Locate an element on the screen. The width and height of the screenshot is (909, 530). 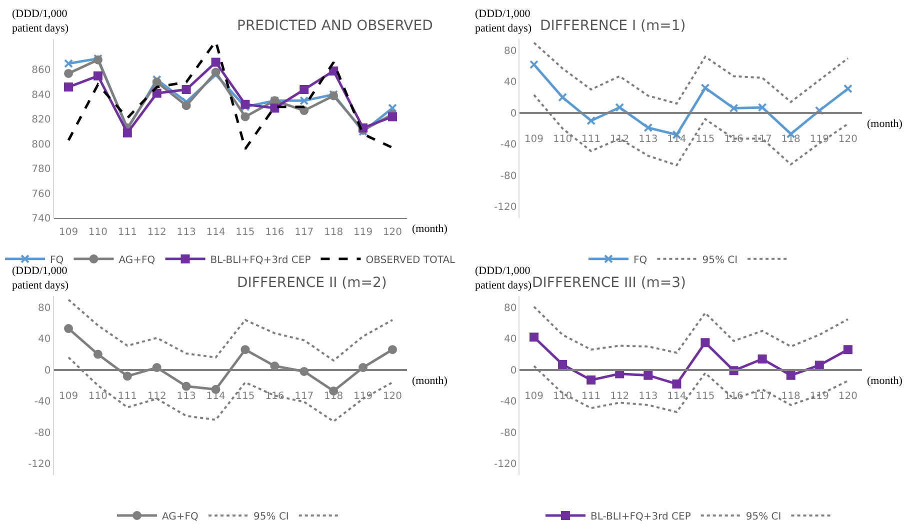
y-tick-label: 820 is located at coordinates (41, 120).